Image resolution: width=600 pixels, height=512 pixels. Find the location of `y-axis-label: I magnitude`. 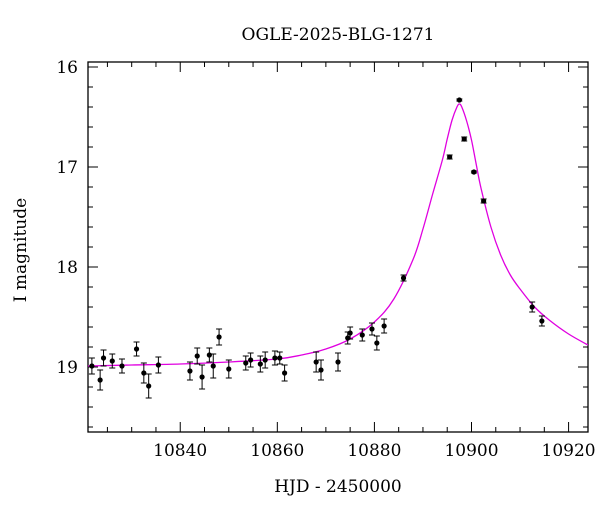

y-axis-label: I magnitude is located at coordinates (21, 250).